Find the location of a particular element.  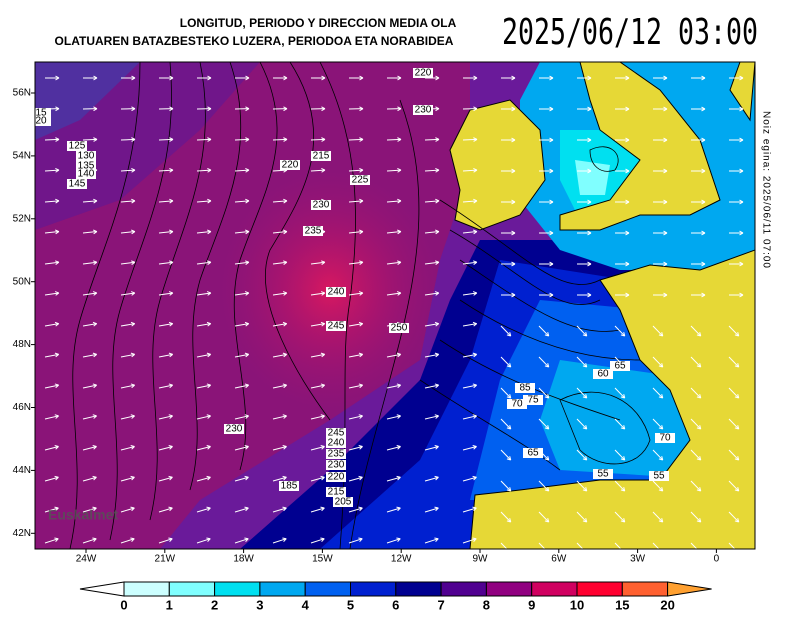

colorbar-segment is located at coordinates (463, 589).